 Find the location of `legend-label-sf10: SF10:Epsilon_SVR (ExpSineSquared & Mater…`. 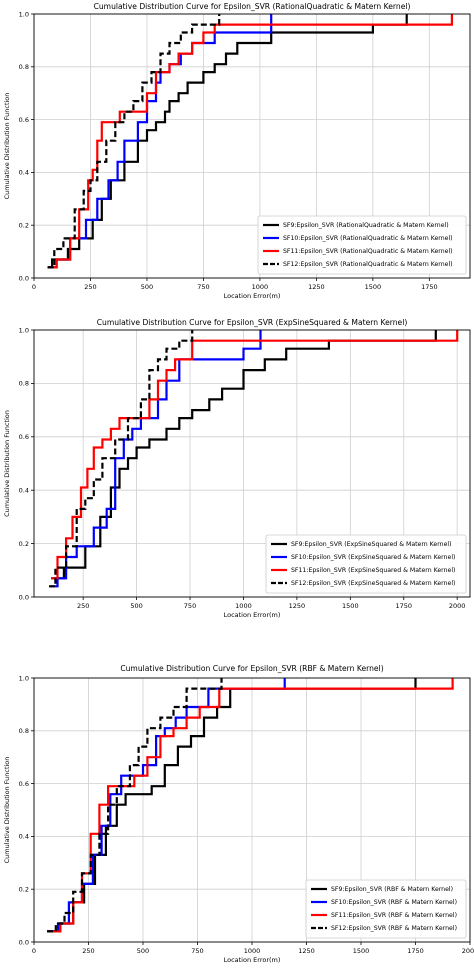

legend-label-sf10: SF10:Epsilon_SVR (ExpSineSquared & Mater… is located at coordinates (373, 557).